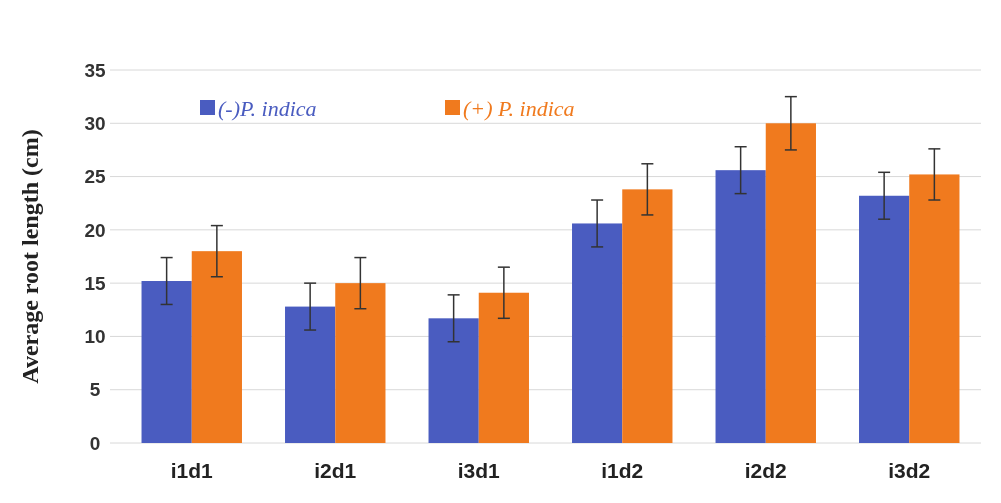 The height and width of the screenshot is (503, 1001). I want to click on legend-label: (+) P. indica, so click(519, 108).